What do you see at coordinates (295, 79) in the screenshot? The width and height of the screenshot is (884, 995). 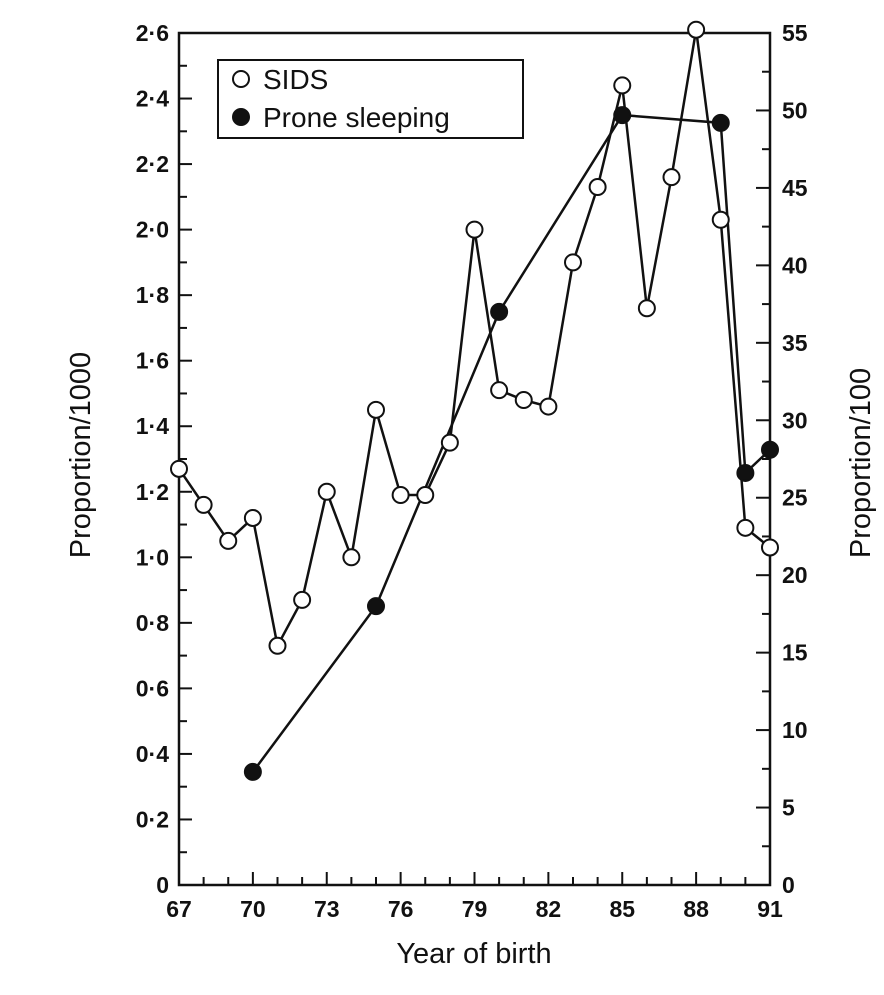 I see `legend-label-sids: SIDS` at bounding box center [295, 79].